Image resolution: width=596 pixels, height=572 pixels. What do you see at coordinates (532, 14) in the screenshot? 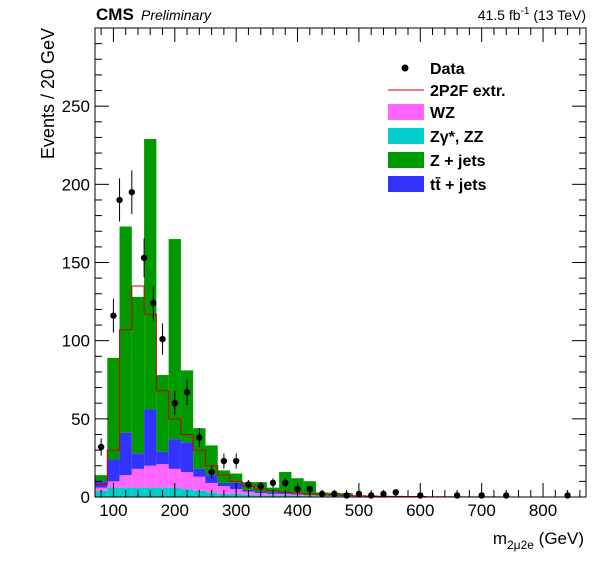
I see `lumi-label: 41.5 fb-1 (13 TeV)` at bounding box center [532, 14].